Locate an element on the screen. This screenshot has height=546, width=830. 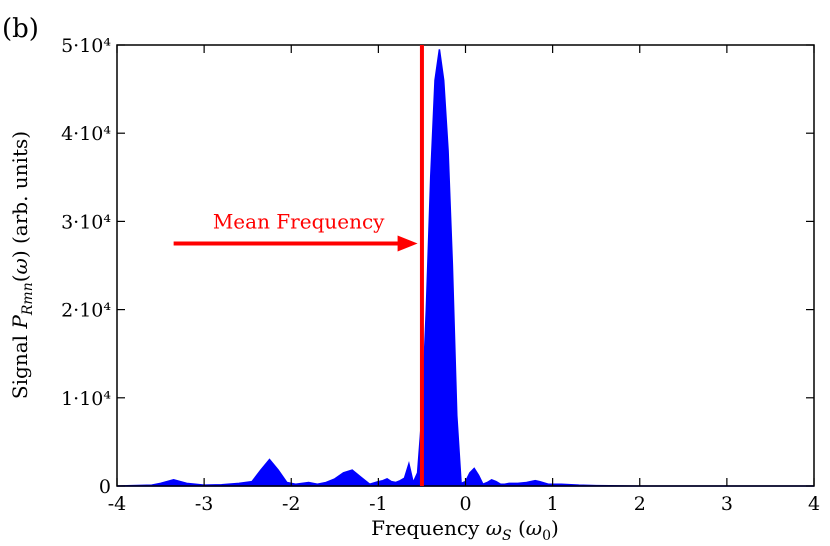
y-tick-label: 5·10⁴ is located at coordinates (86, 46).